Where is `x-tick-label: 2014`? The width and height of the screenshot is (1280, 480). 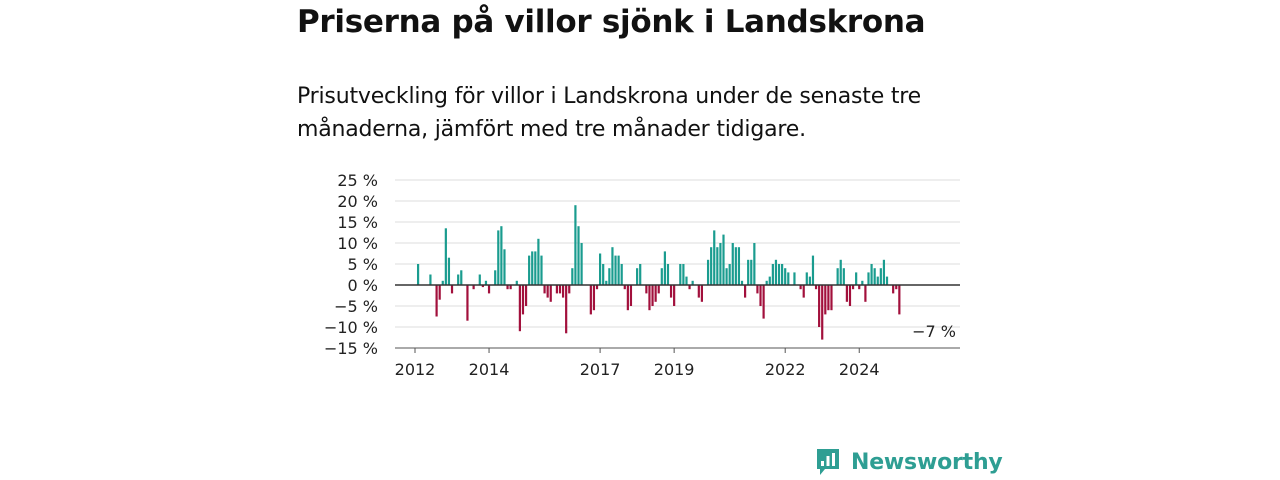 x-tick-label: 2014 is located at coordinates (489, 369).